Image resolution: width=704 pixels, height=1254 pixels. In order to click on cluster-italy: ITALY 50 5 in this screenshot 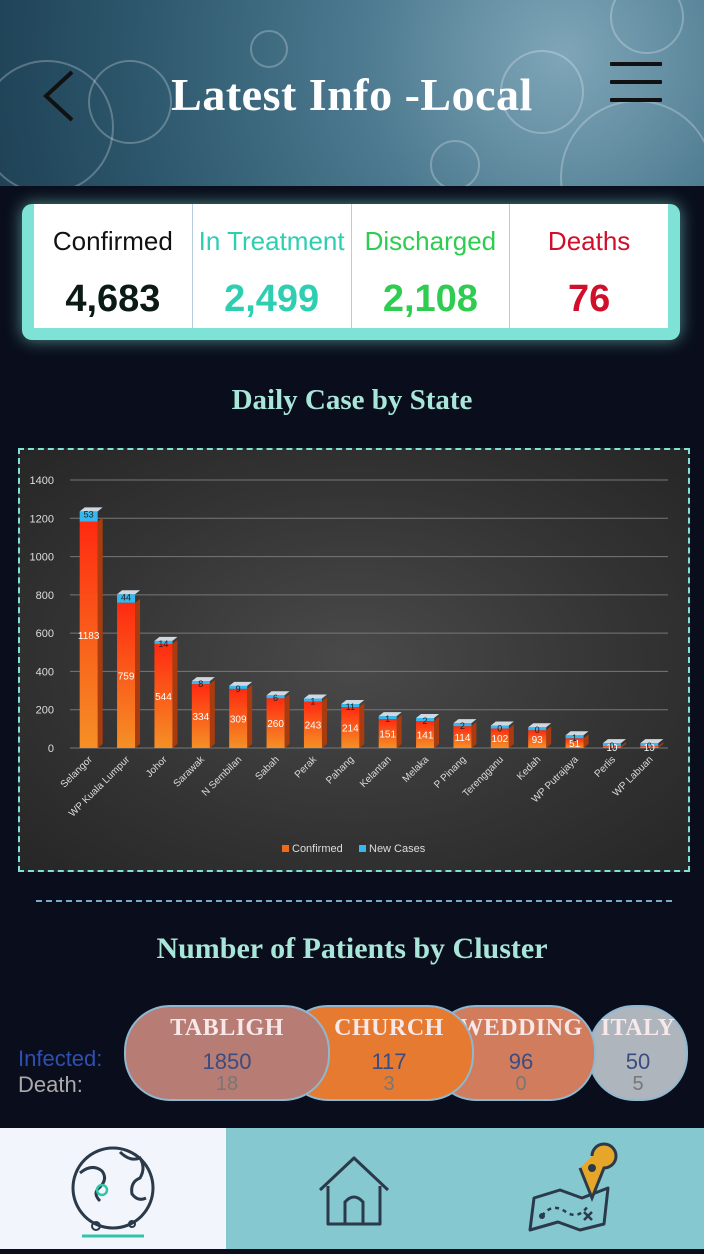, I will do `click(638, 1053)`.